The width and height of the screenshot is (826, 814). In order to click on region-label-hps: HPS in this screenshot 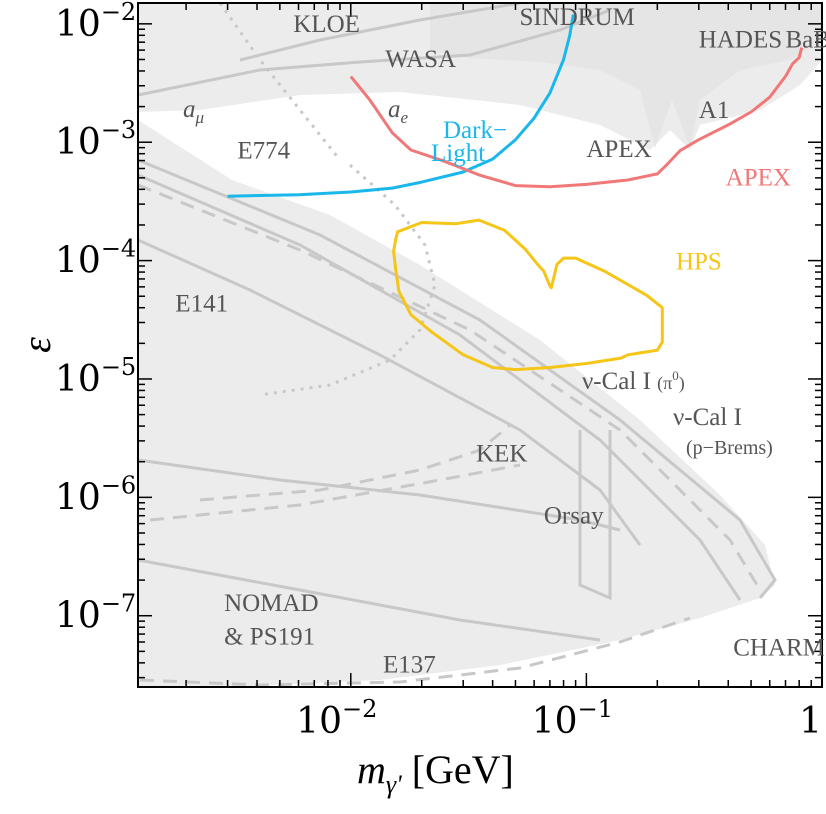, I will do `click(699, 262)`.